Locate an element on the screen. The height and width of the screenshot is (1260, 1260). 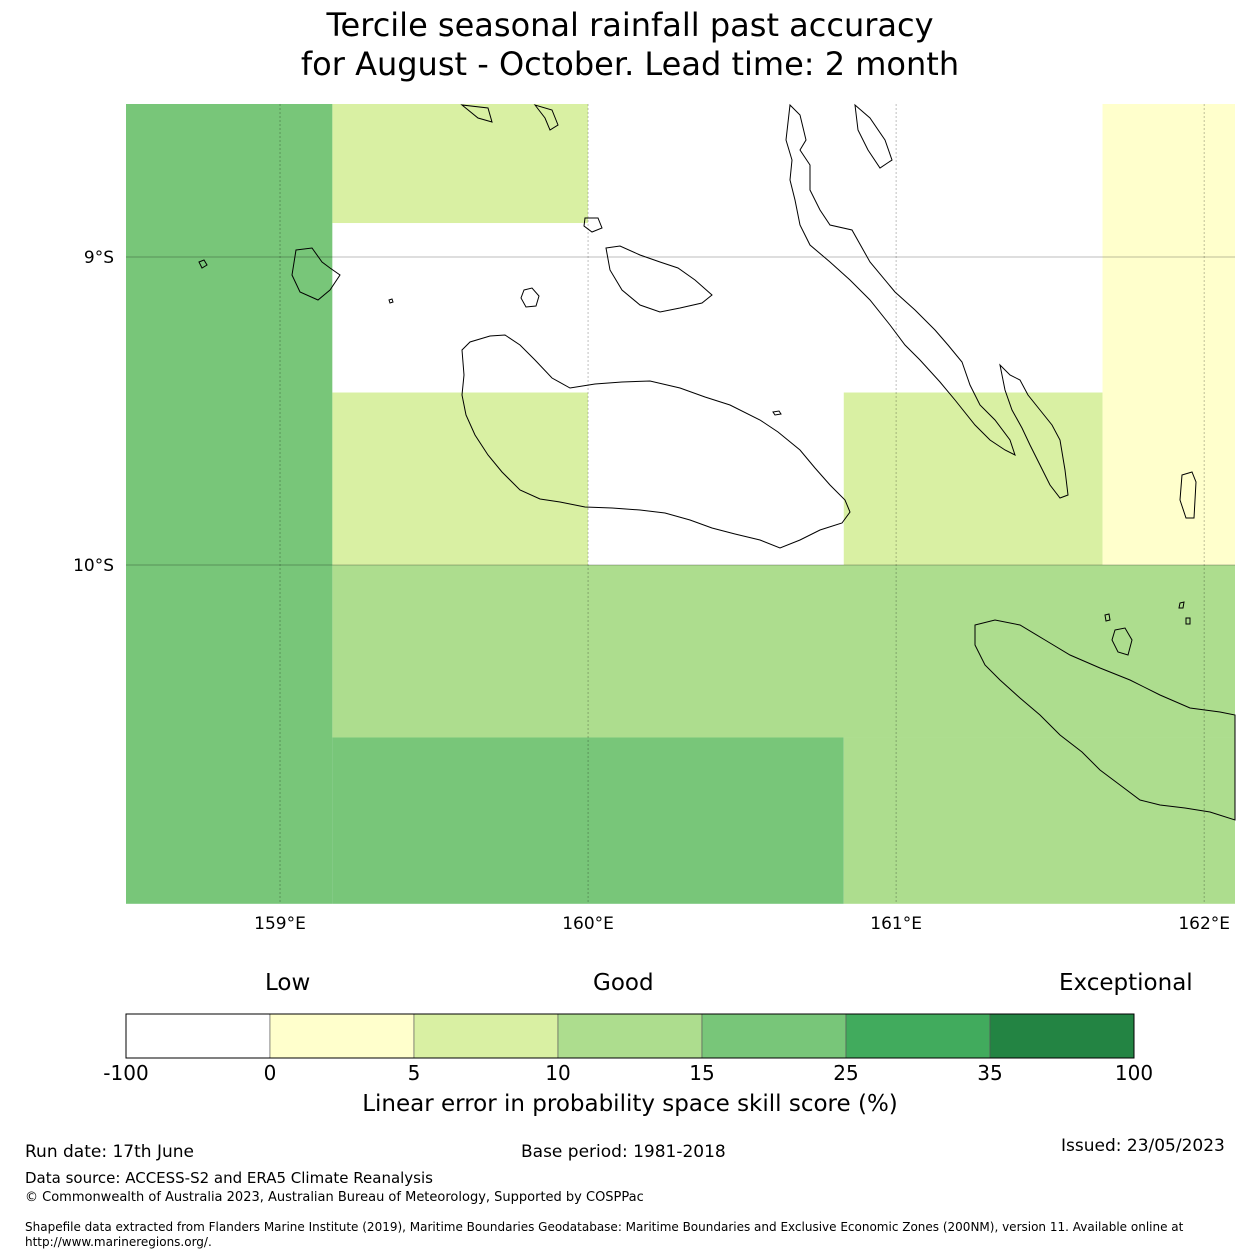
base-period: Base period: 1981-2018 is located at coordinates (623, 1152).